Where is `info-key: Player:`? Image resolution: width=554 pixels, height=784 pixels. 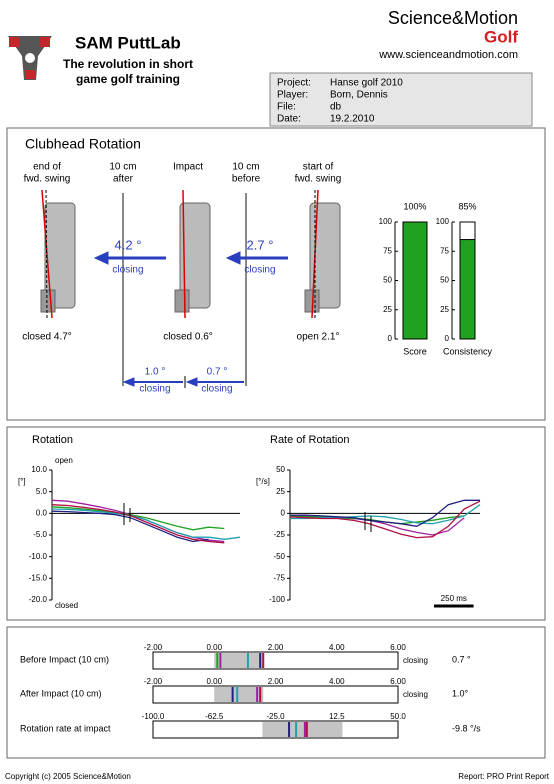 info-key: Player: is located at coordinates (292, 95).